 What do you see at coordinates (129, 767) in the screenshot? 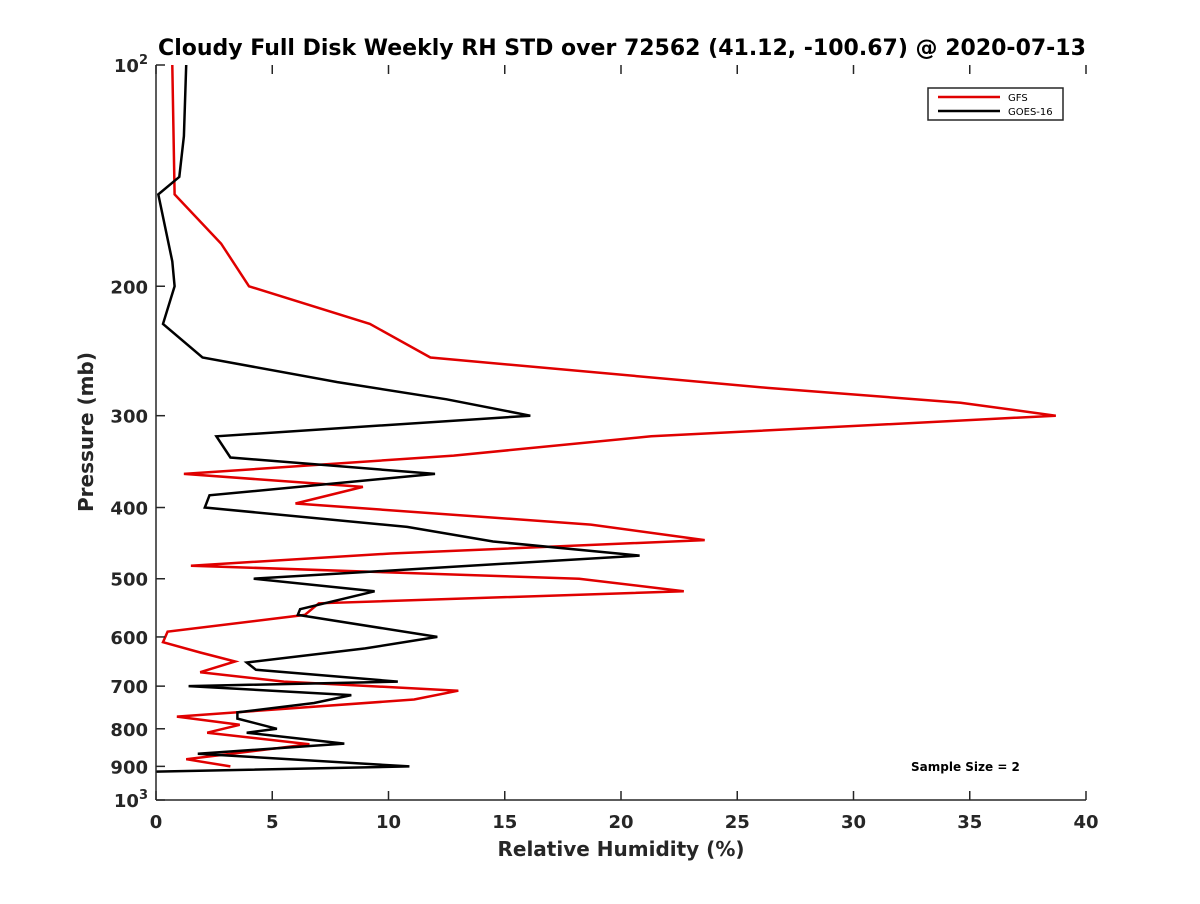
I see `y-tick-label: 900` at bounding box center [129, 767].